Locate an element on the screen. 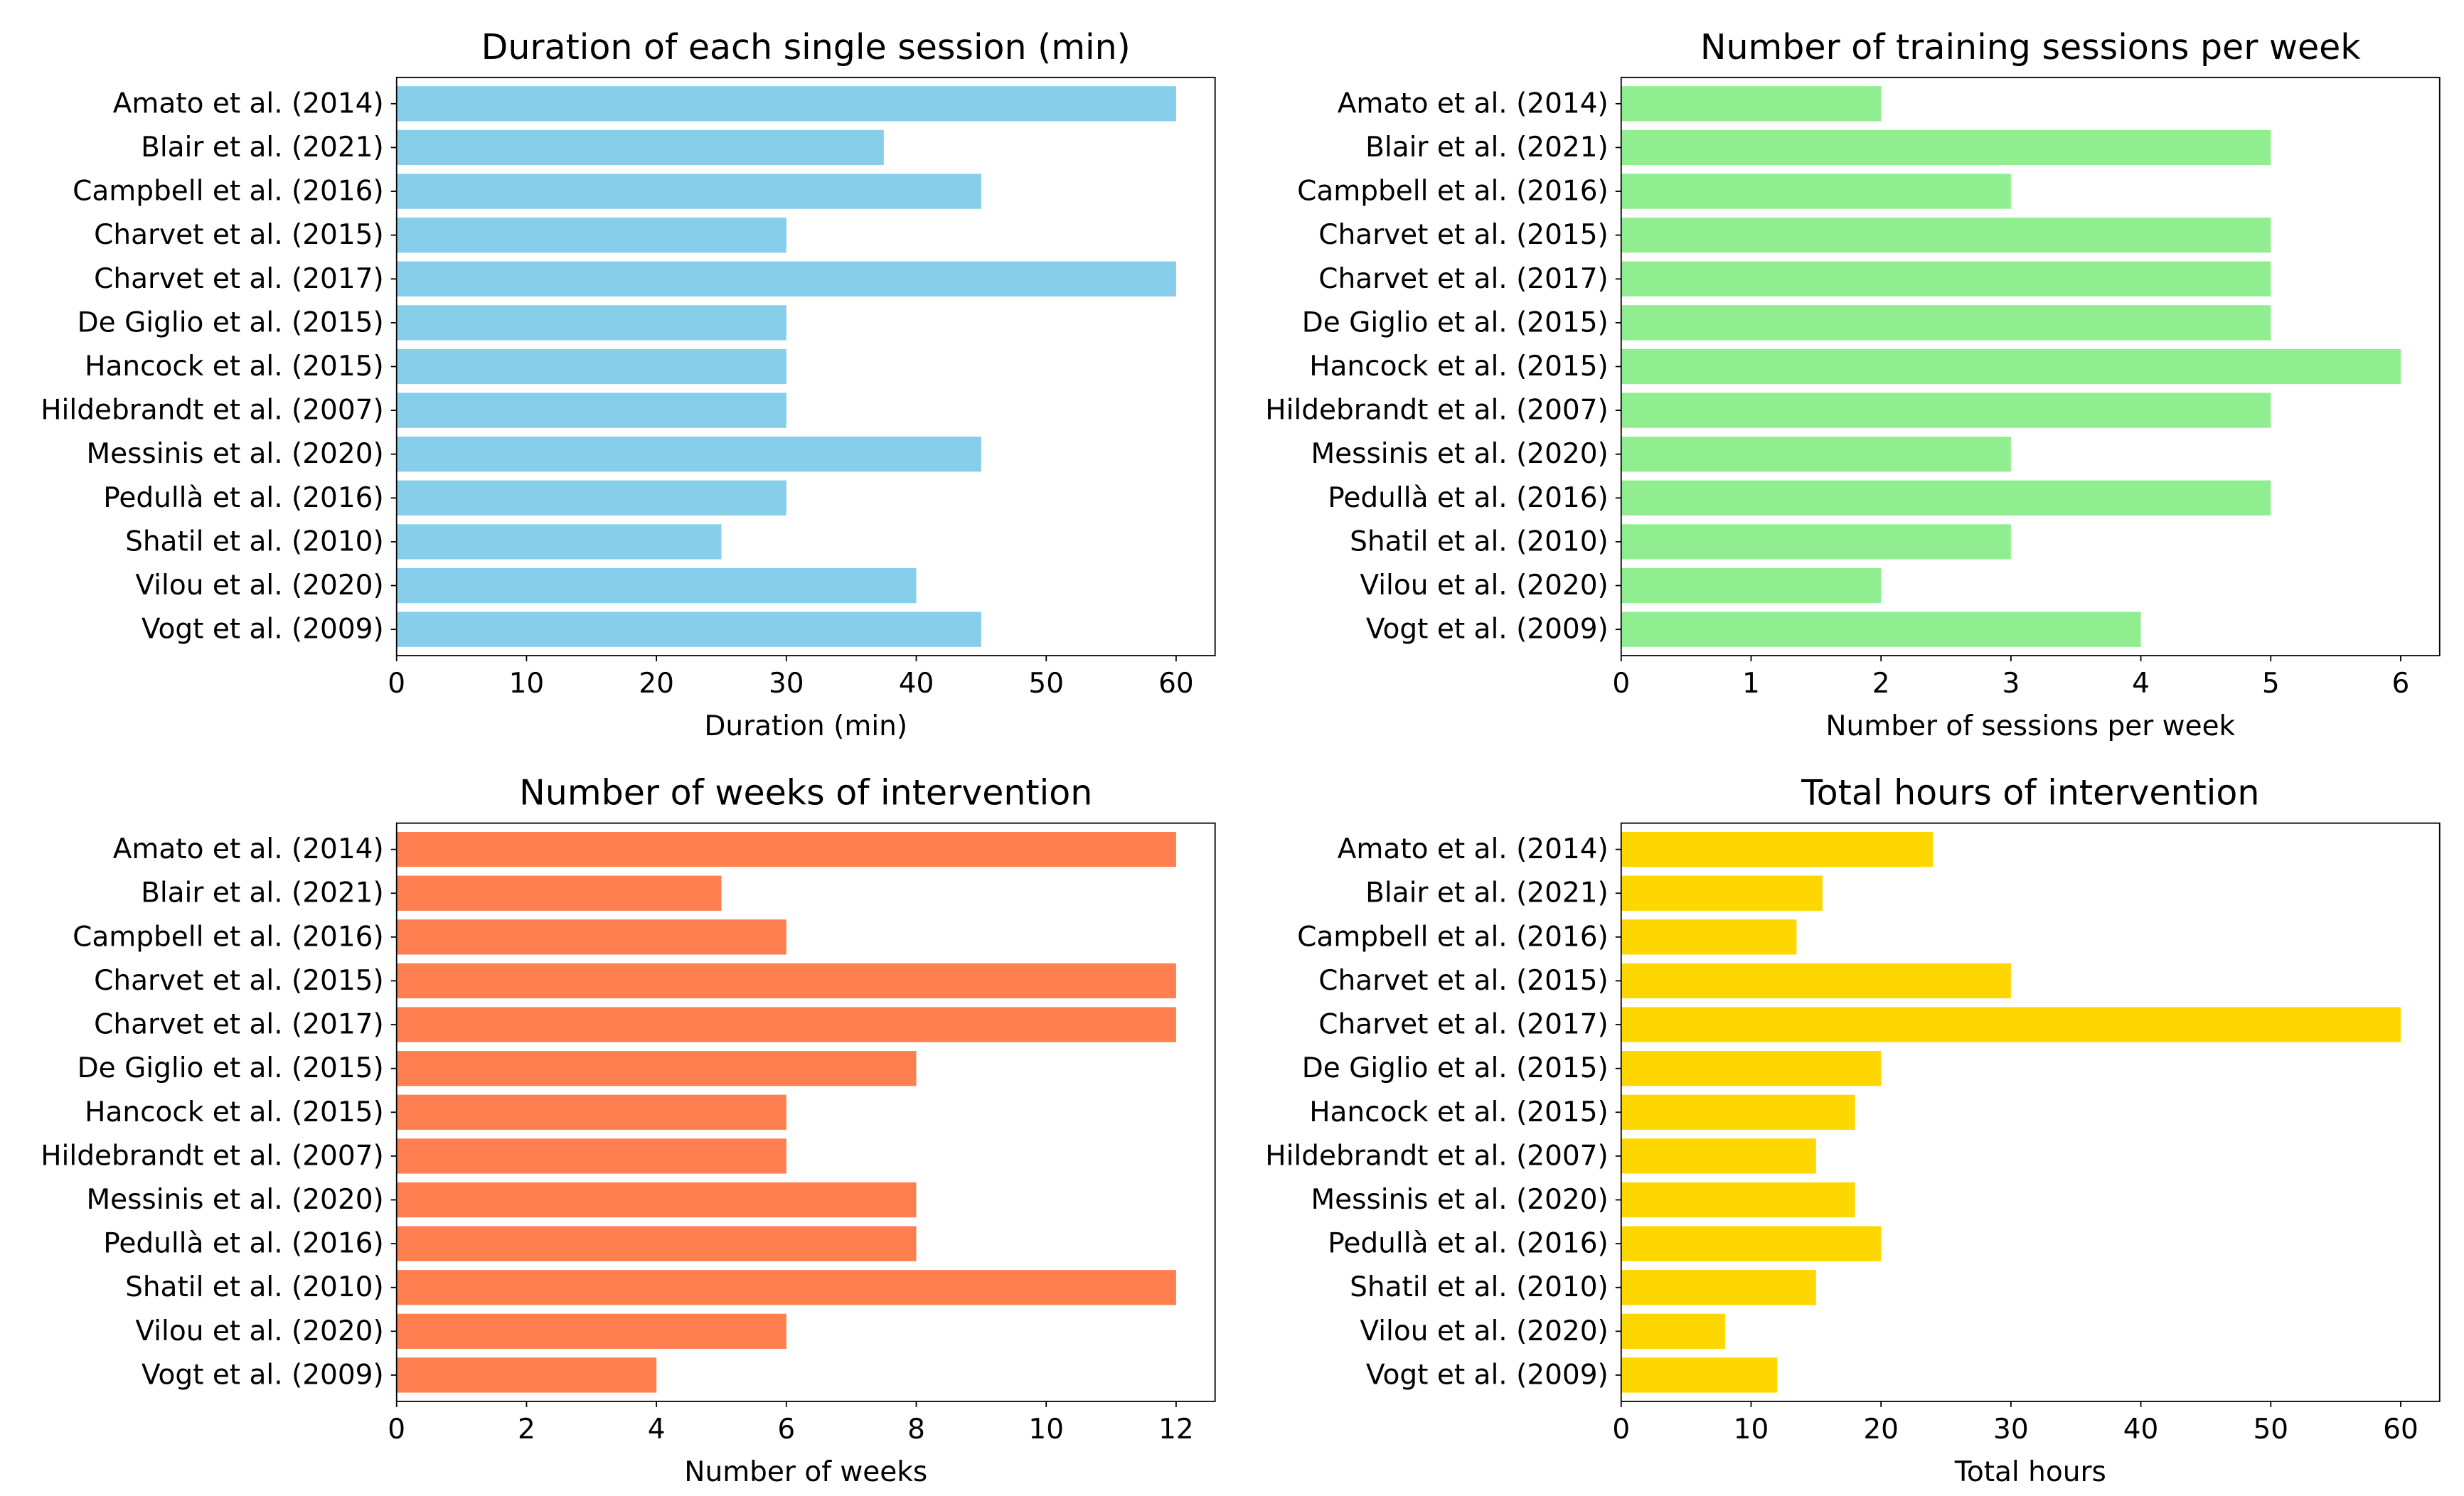 The height and width of the screenshot is (1496, 2464). x-axis-label: Total hours is located at coordinates (2030, 1472).